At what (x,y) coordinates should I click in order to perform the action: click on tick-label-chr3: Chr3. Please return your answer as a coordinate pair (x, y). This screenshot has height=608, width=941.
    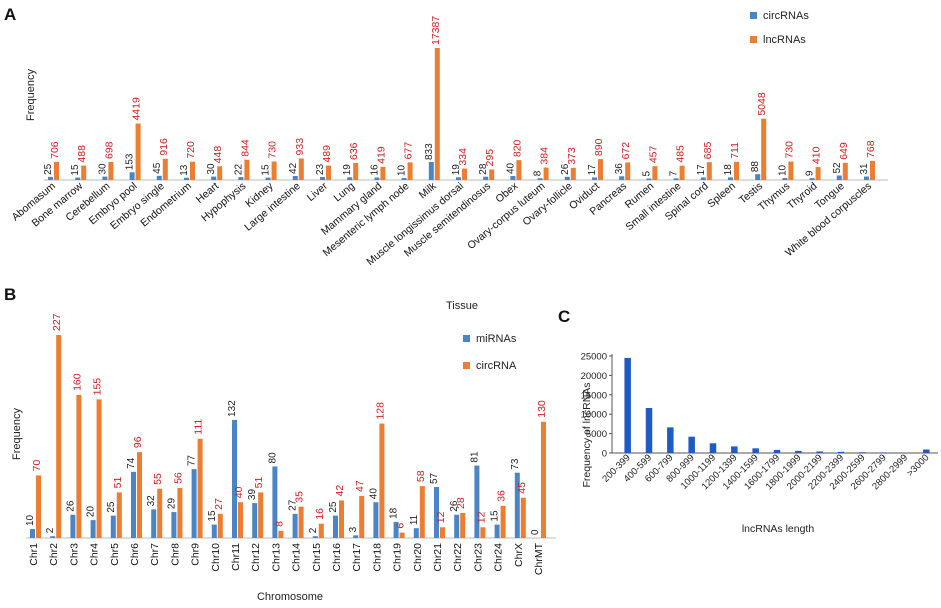
    Looking at the image, I should click on (74, 554).